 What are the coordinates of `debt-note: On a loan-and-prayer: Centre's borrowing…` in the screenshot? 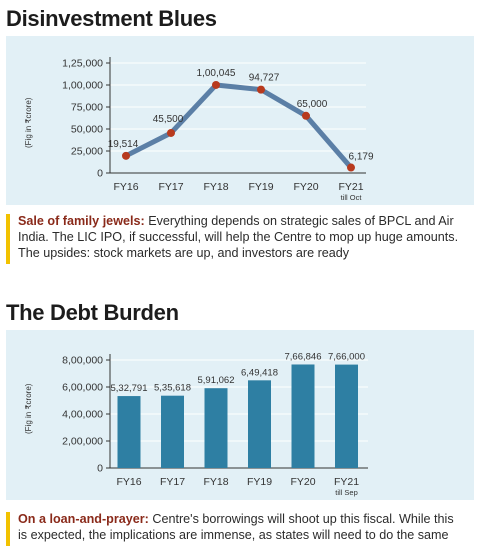 It's located at (236, 528).